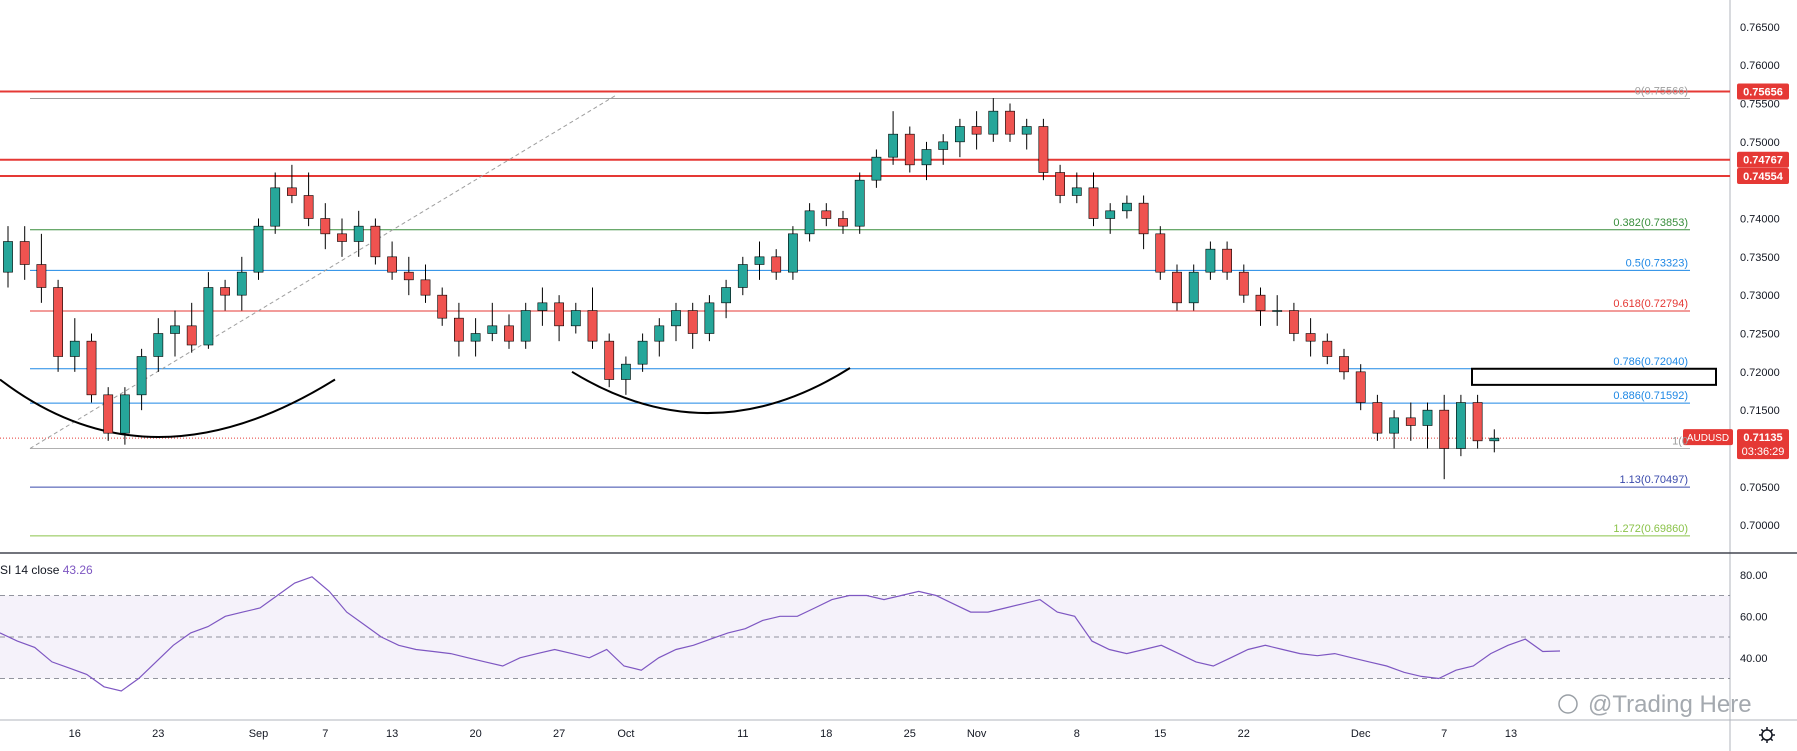  I want to click on fib-level-label: 0.786(0.72040), so click(1650, 362).